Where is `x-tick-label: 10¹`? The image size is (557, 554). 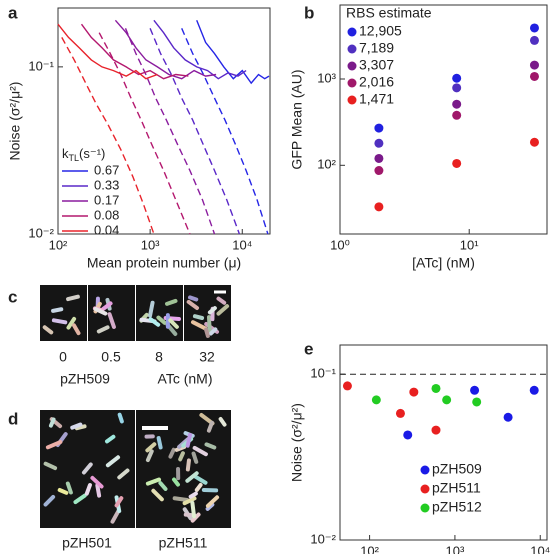
x-tick-label: 10¹ is located at coordinates (469, 244).